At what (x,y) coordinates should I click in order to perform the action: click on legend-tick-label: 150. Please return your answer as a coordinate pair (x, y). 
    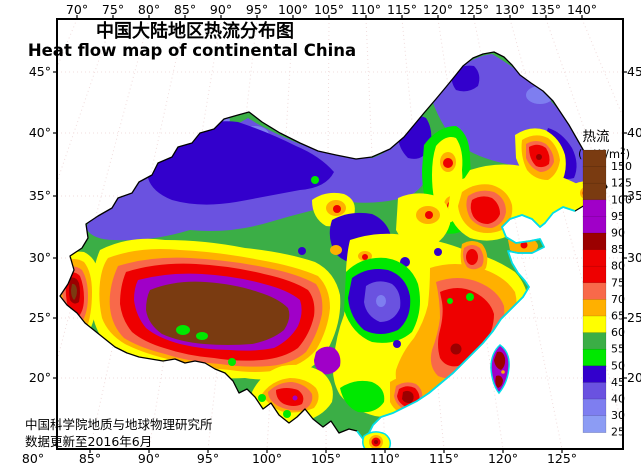
    Looking at the image, I should click on (621, 166).